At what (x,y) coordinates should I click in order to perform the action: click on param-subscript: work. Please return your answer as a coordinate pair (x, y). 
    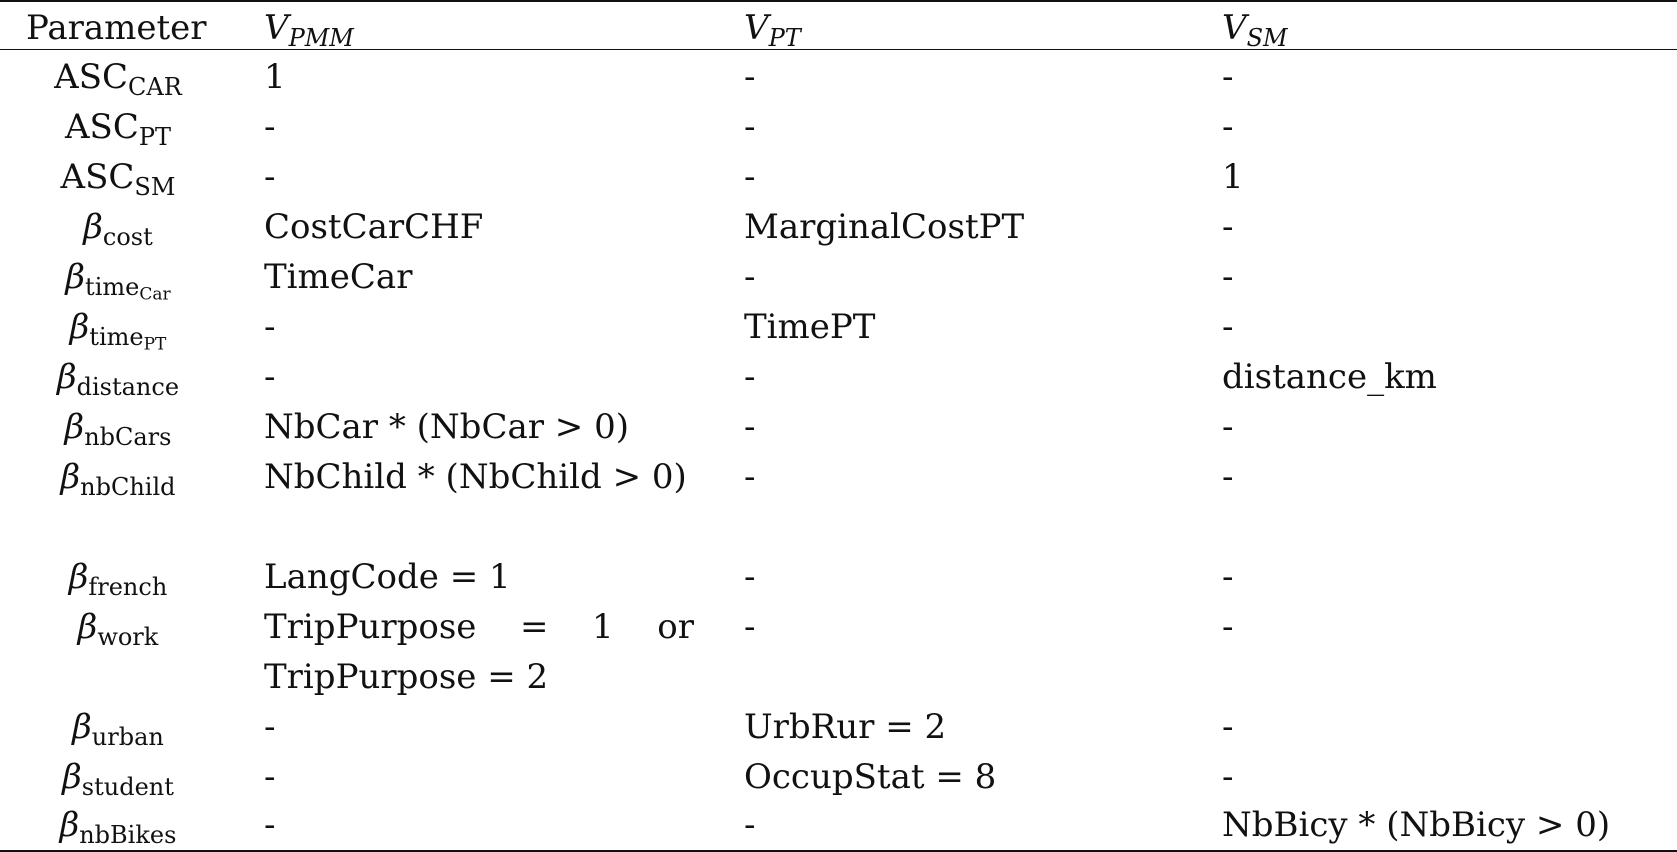
    Looking at the image, I should click on (128, 637).